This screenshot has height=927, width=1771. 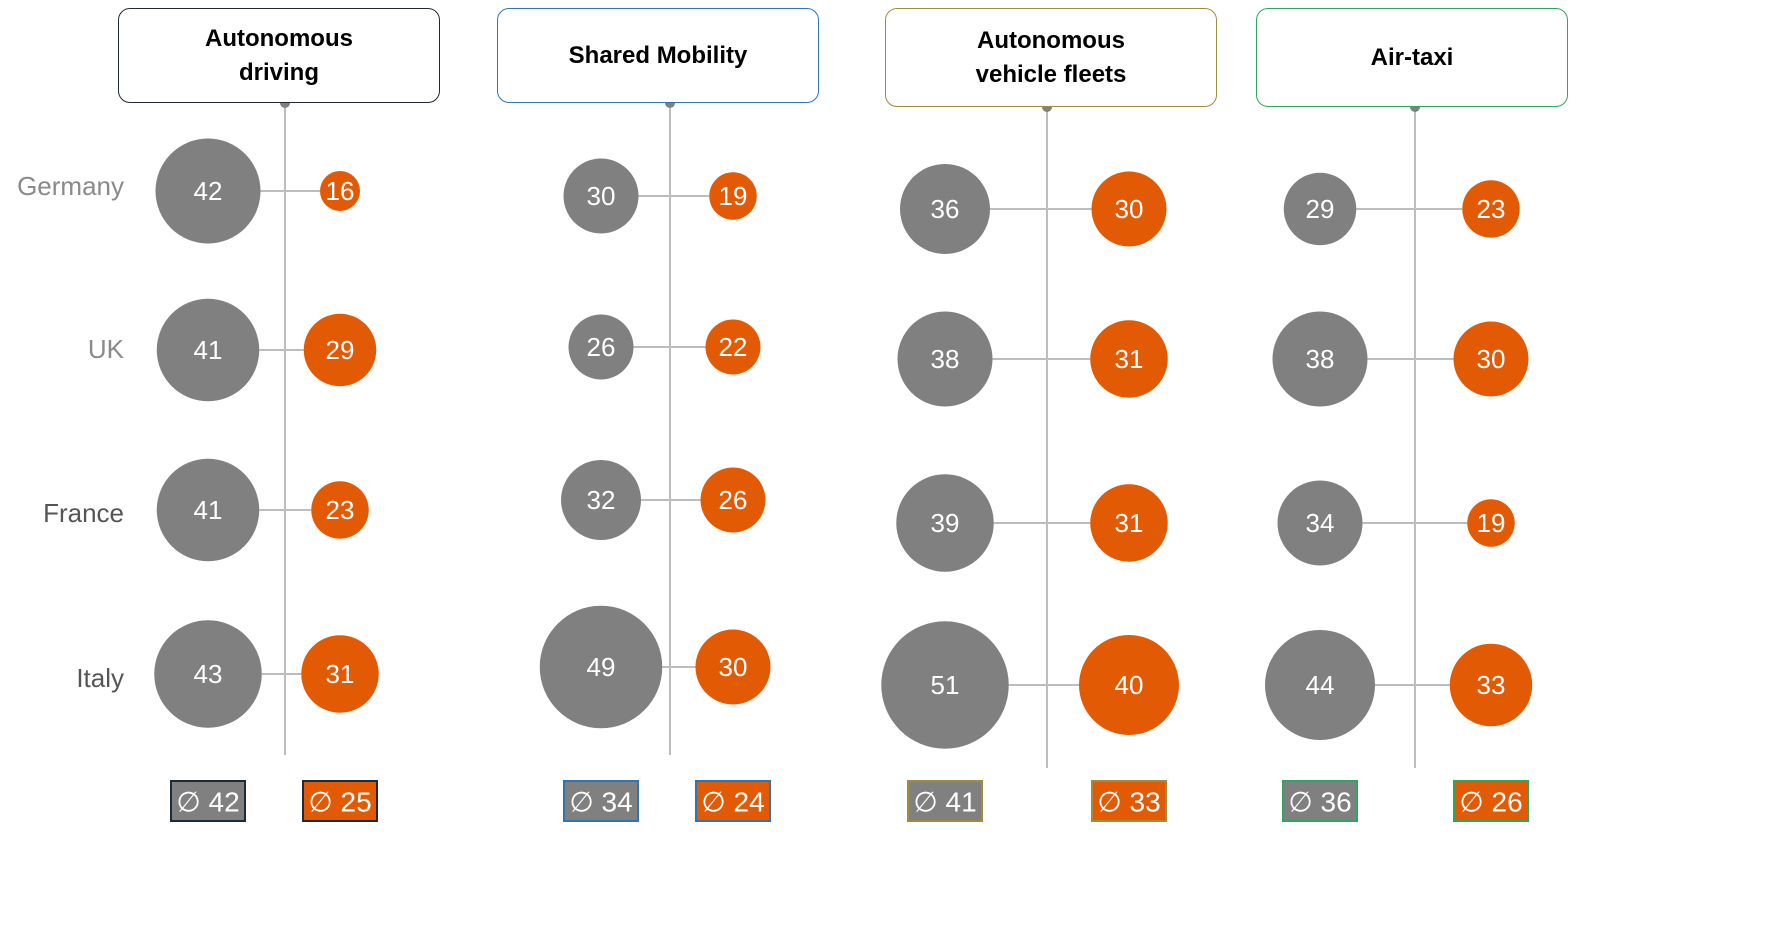 I want to click on average-label: ∅ 33, so click(x=1128, y=802).